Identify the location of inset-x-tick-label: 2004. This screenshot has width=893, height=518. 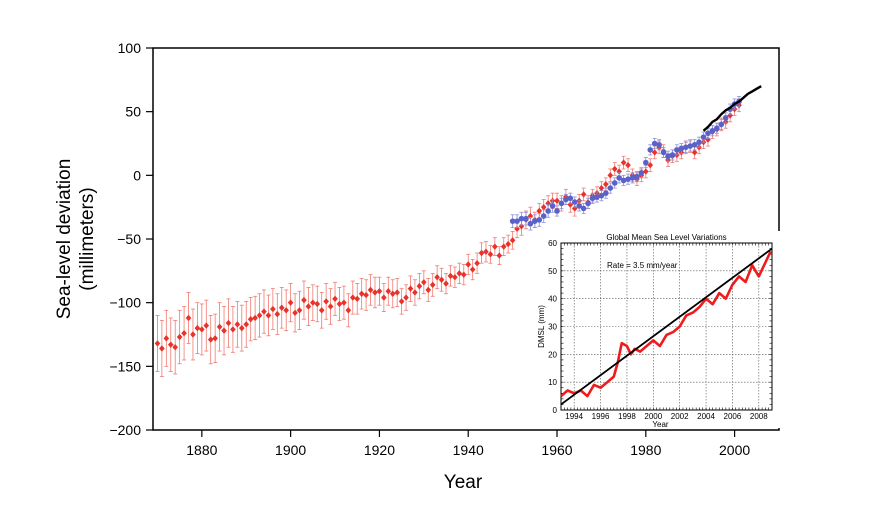
(706, 416).